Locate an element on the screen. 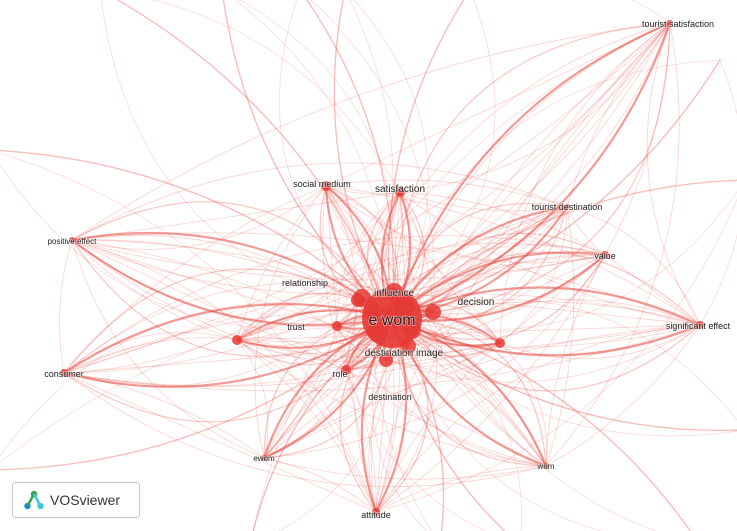 Image resolution: width=737 pixels, height=531 pixels. node-attitude is located at coordinates (376, 512).